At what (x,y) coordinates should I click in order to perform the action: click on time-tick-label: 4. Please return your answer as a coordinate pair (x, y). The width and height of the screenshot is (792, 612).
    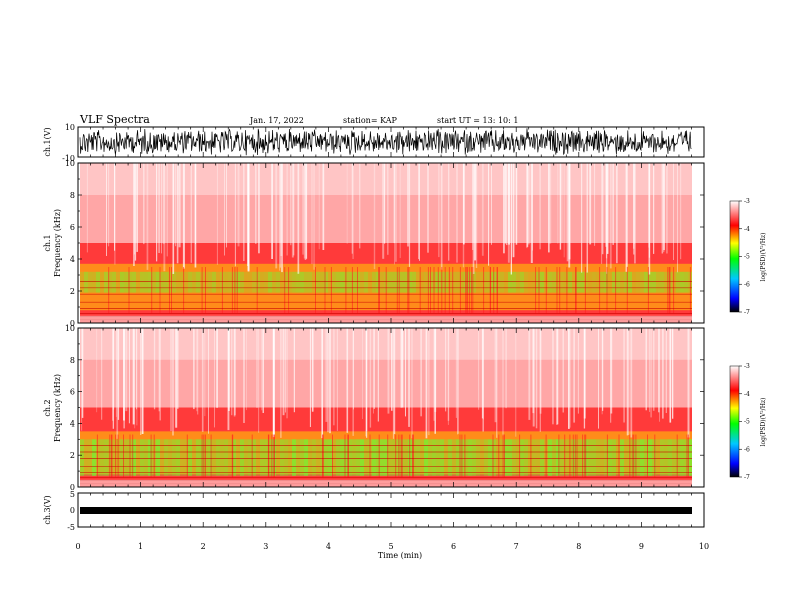
    Looking at the image, I should click on (328, 546).